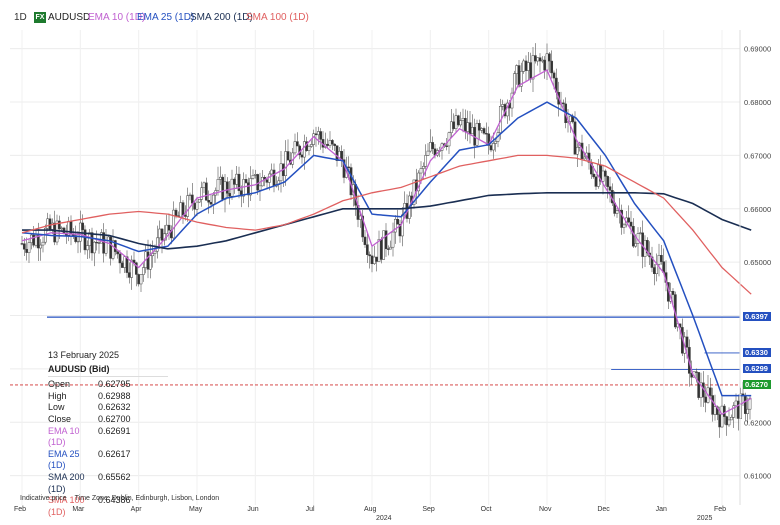  Describe the element at coordinates (221, 17) in the screenshot. I see `legend-sma200: SMA 200 (1D)` at that location.